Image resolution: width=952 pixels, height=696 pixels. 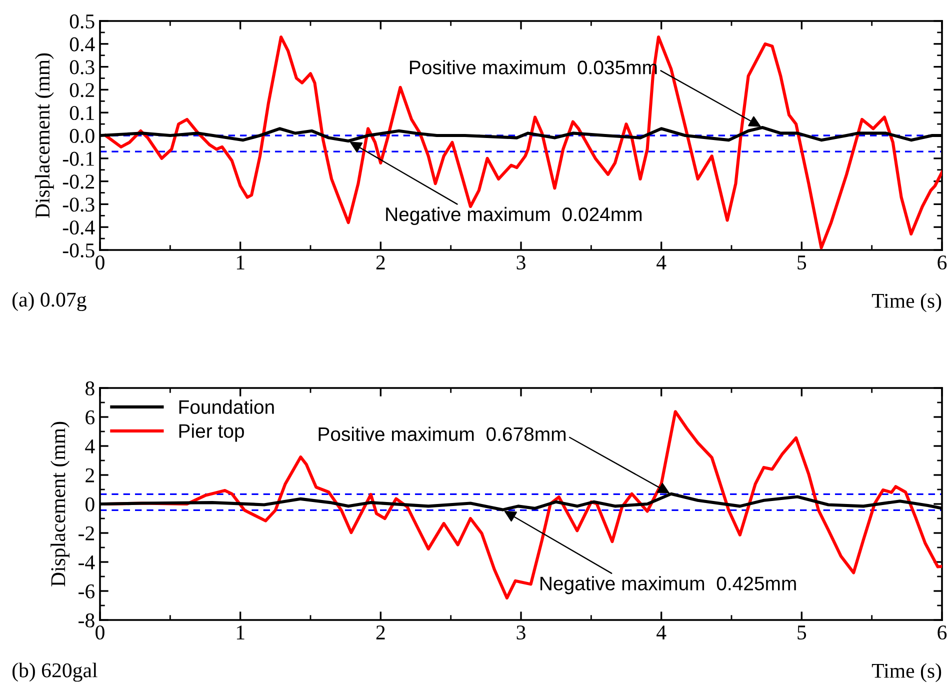 I want to click on y-tick-label: 8, so click(x=90, y=388).